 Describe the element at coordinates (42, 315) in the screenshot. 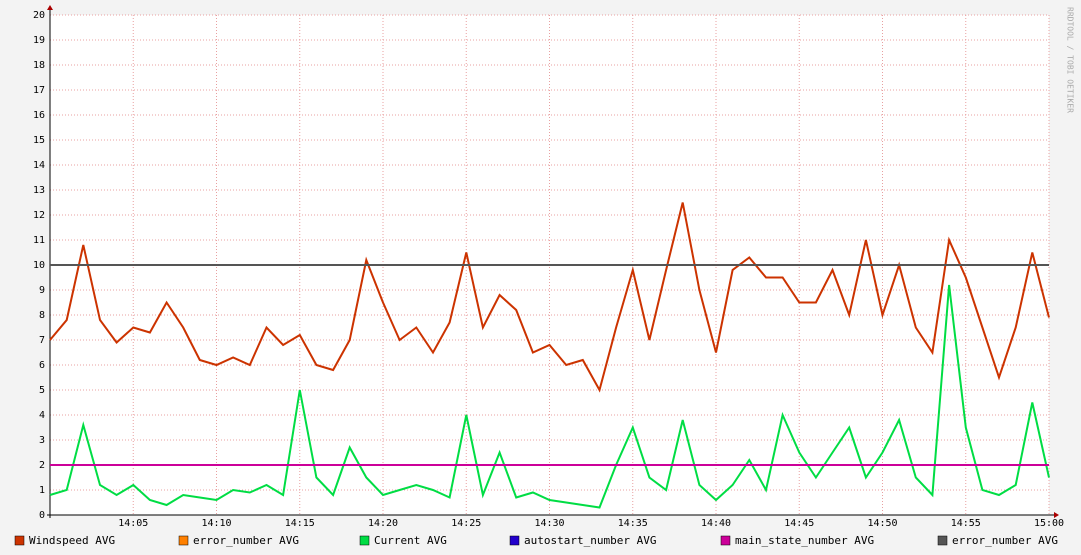

I see `y-tick-label: 8` at that location.